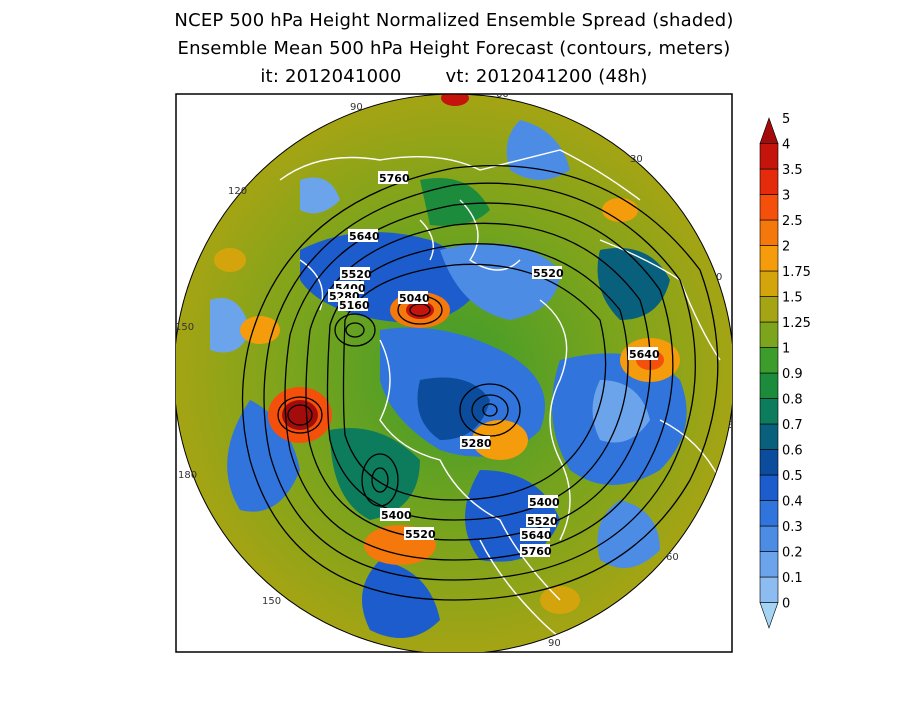 This screenshot has height=702, width=908. Describe the element at coordinates (331, 76) in the screenshot. I see `init-time: it: 2012041000` at that location.